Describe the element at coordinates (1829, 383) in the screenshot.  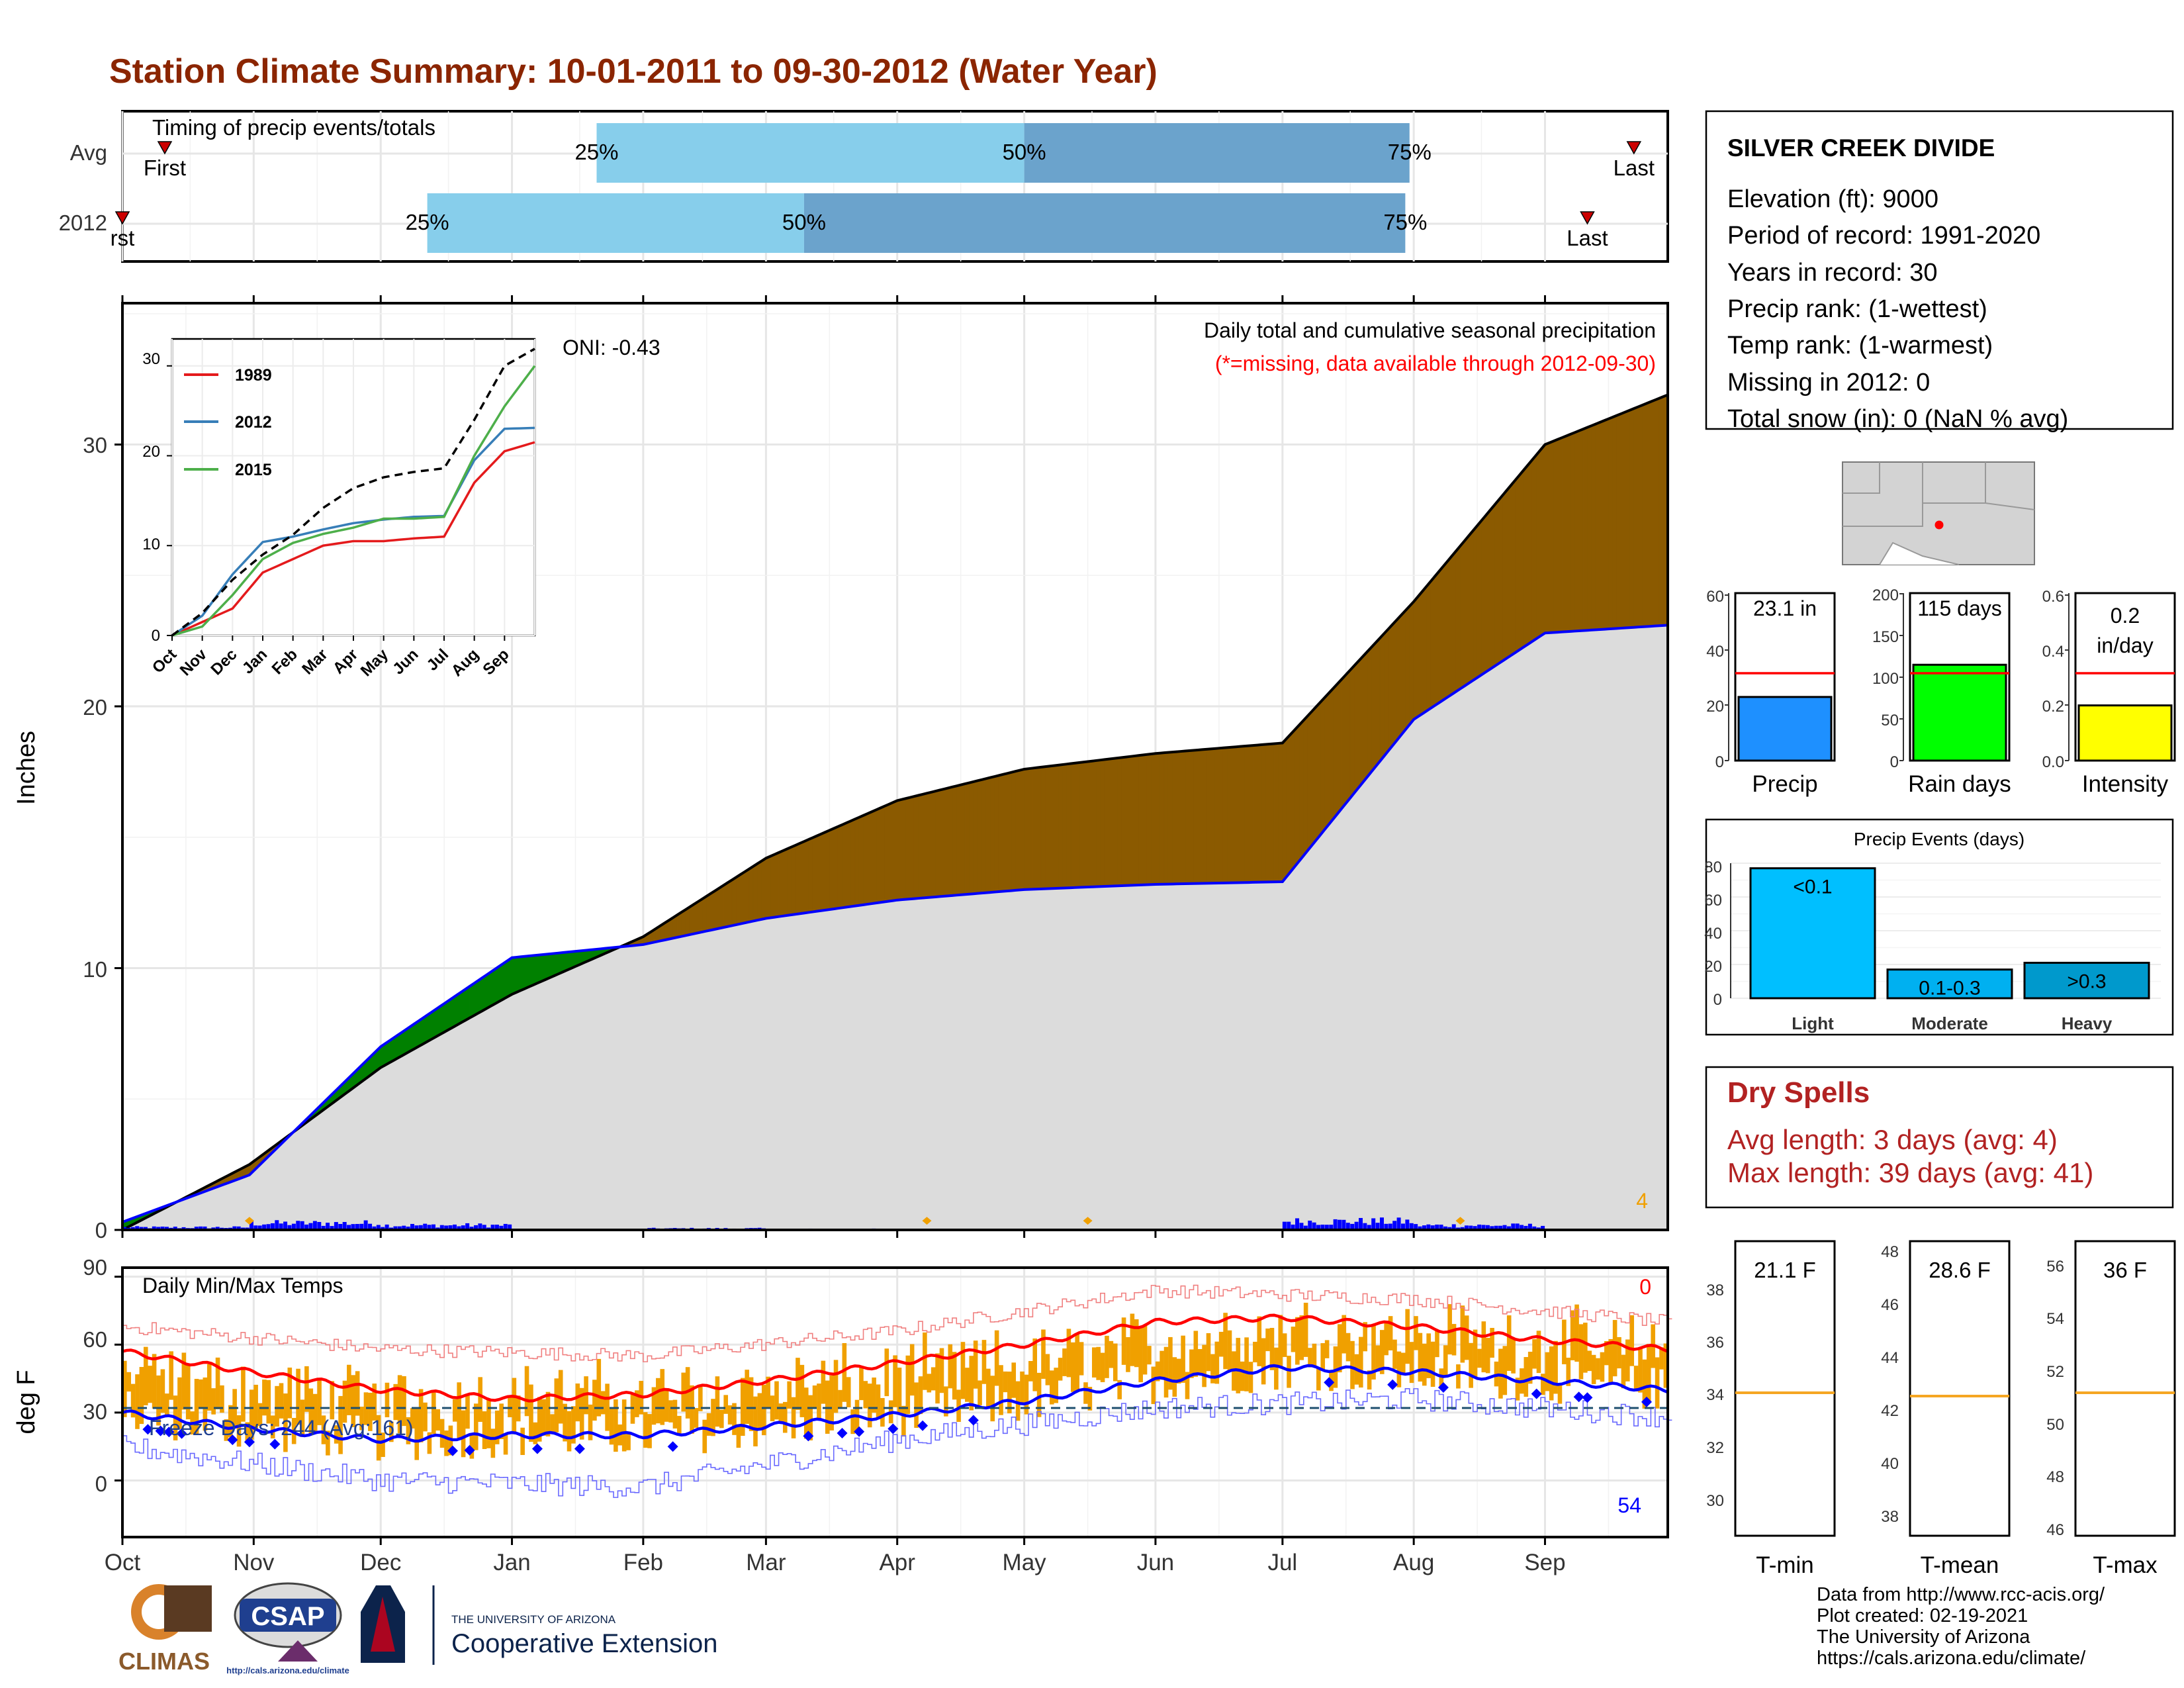
I see `station-line-6: Missing in 2012: 0` at that location.